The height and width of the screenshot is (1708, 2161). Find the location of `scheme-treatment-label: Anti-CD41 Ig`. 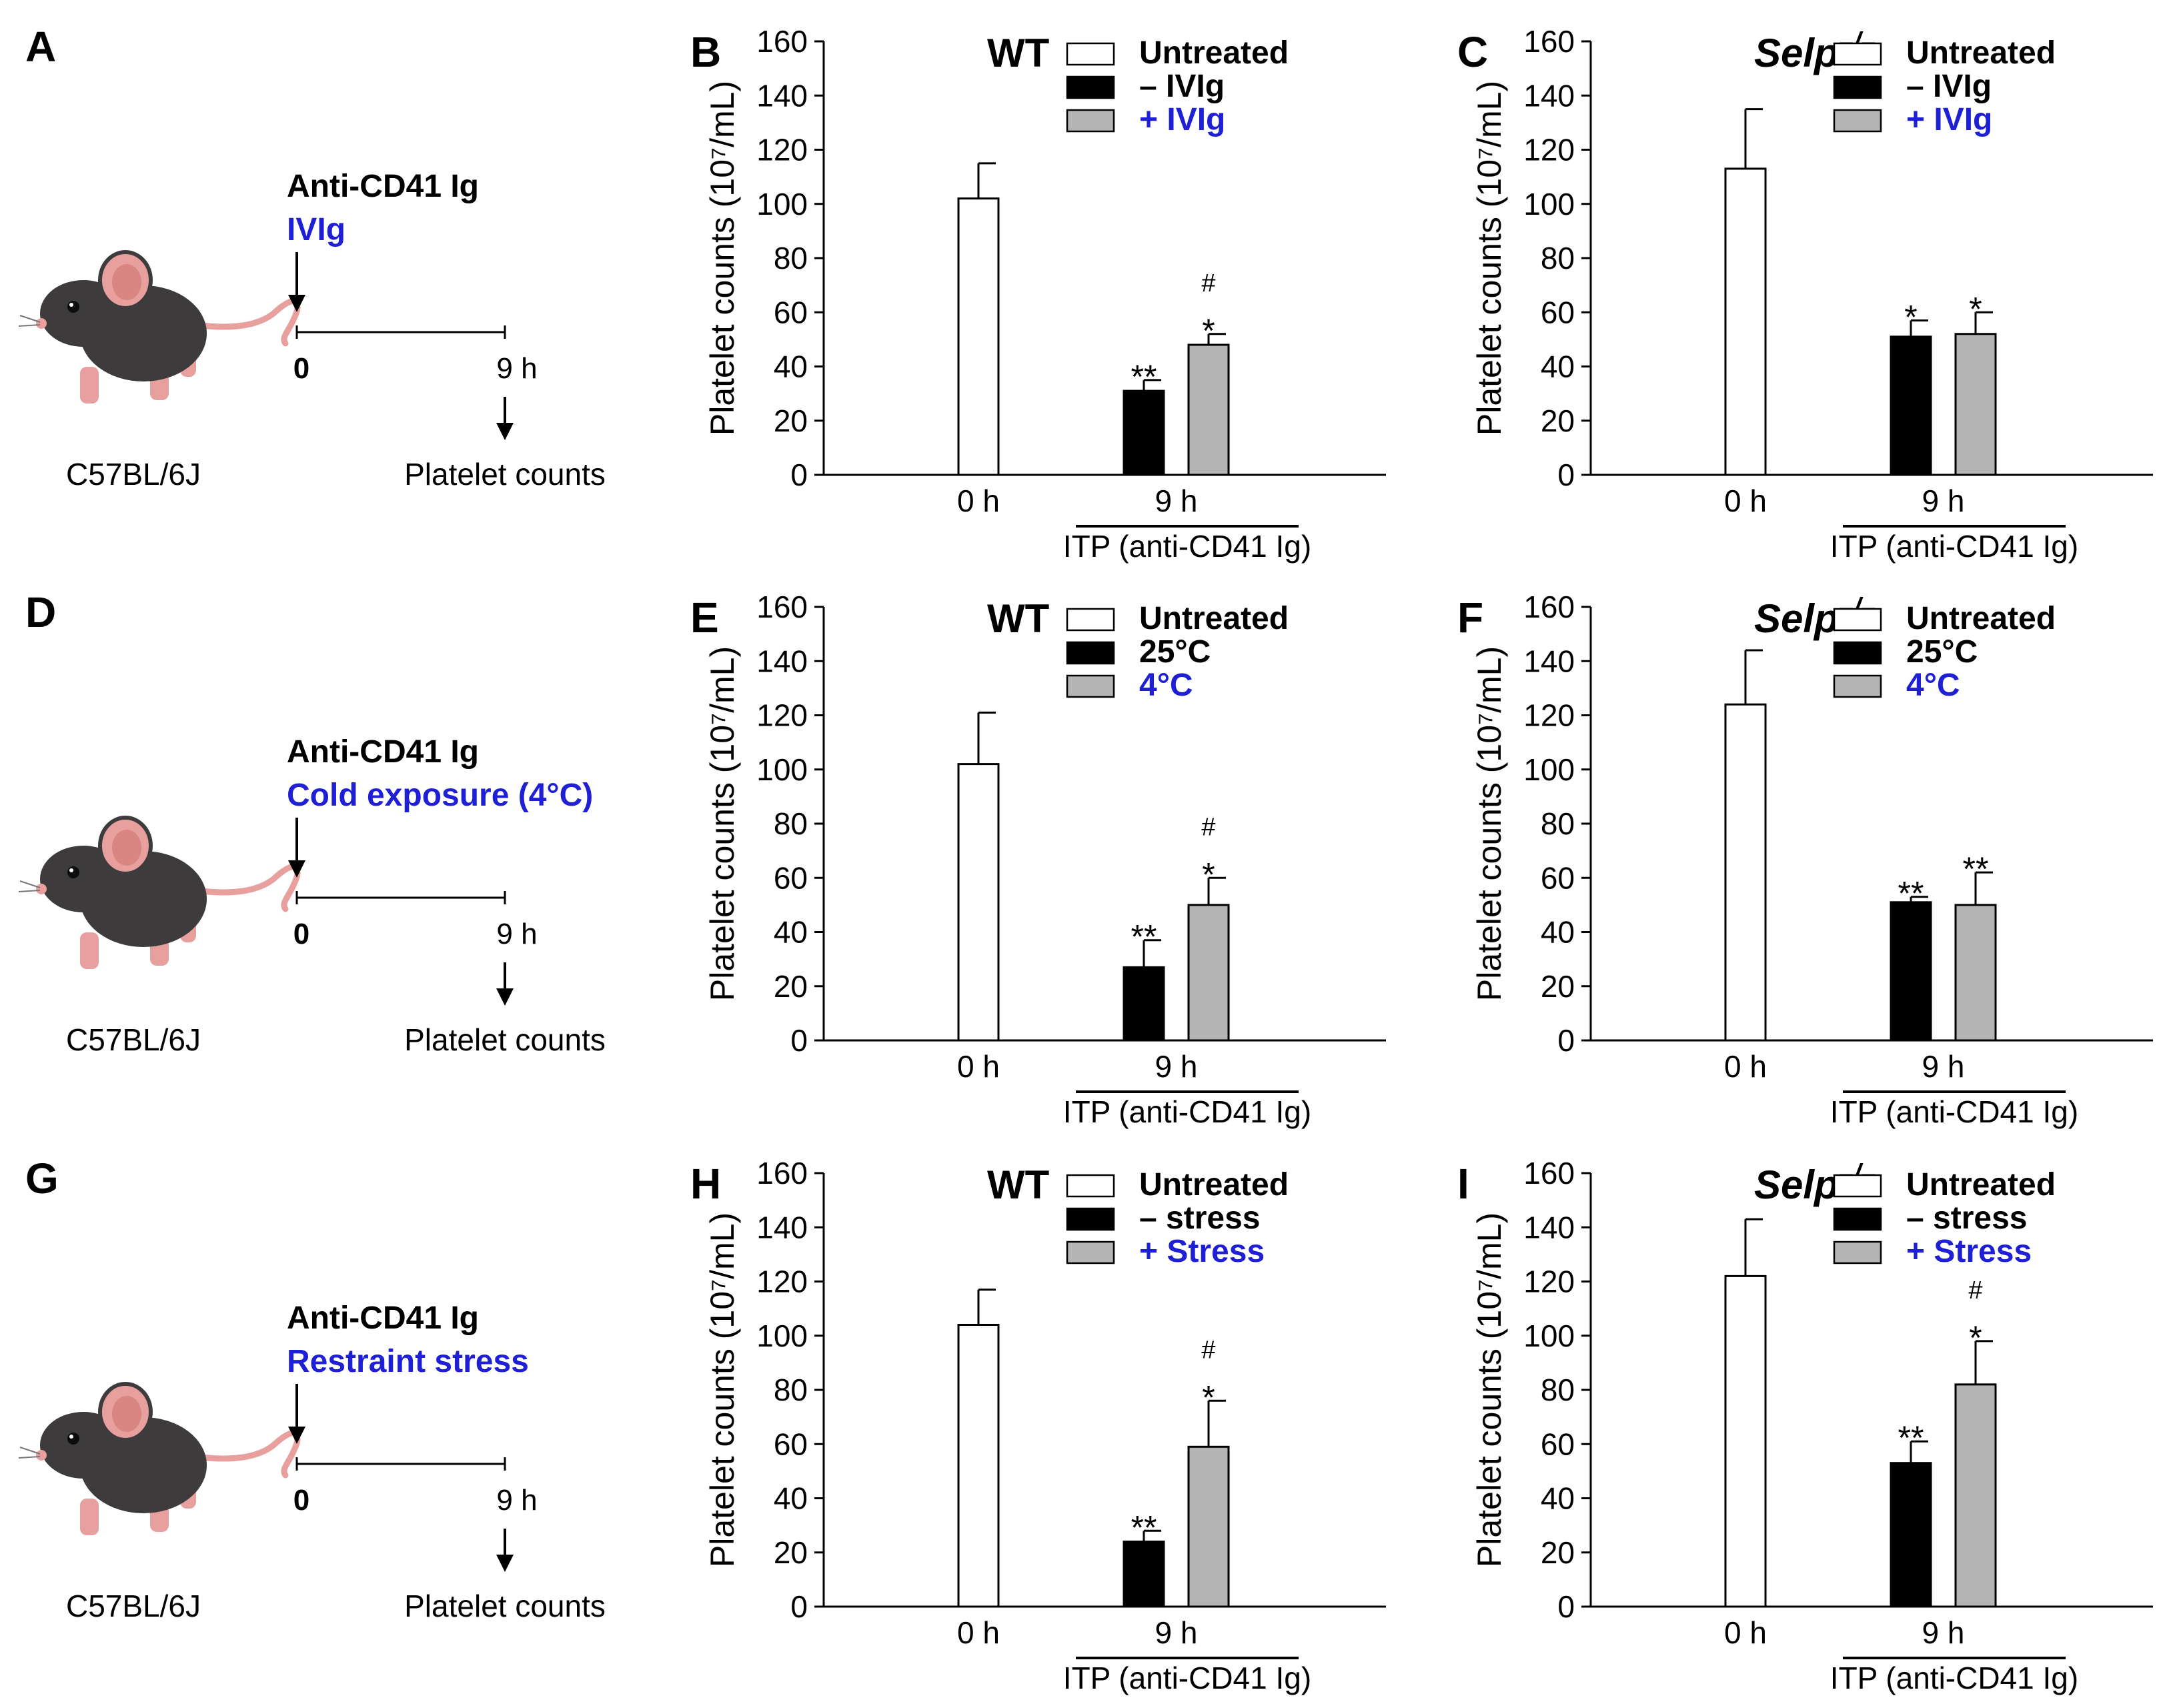

scheme-treatment-label: Anti-CD41 Ig is located at coordinates (383, 186).